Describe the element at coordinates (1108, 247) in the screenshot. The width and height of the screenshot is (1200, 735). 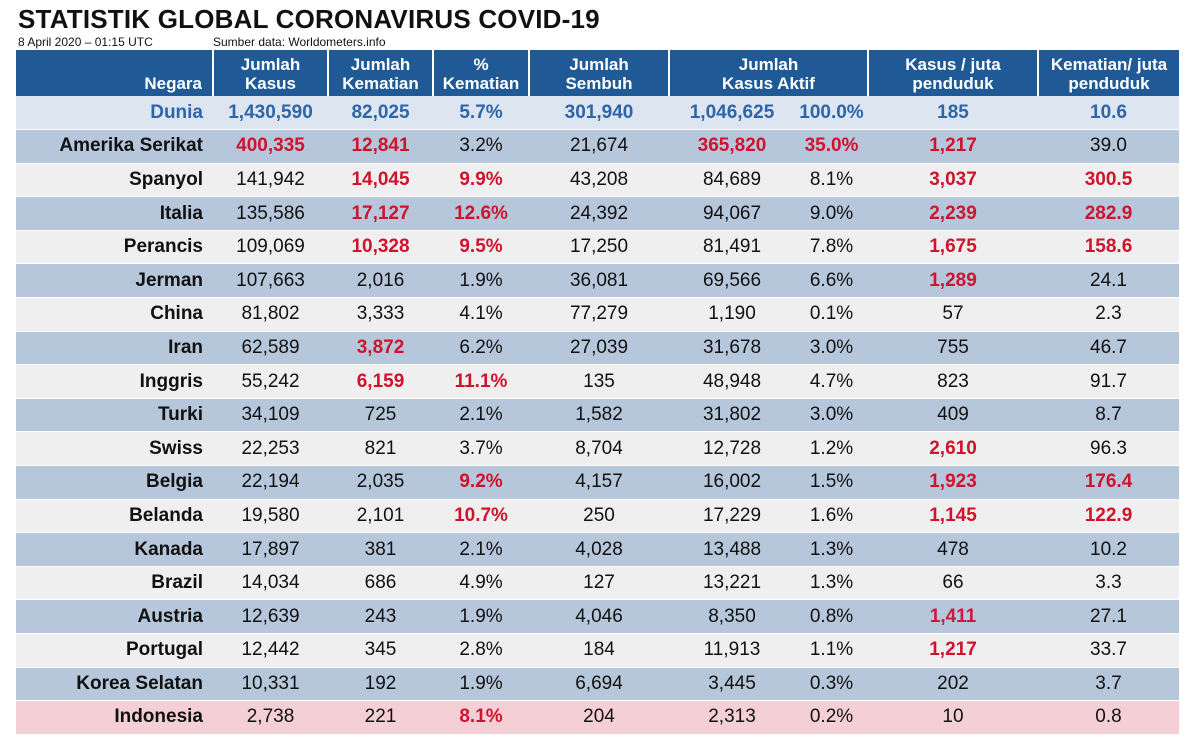
I see `cell-deaths-per-million: 158.6` at that location.